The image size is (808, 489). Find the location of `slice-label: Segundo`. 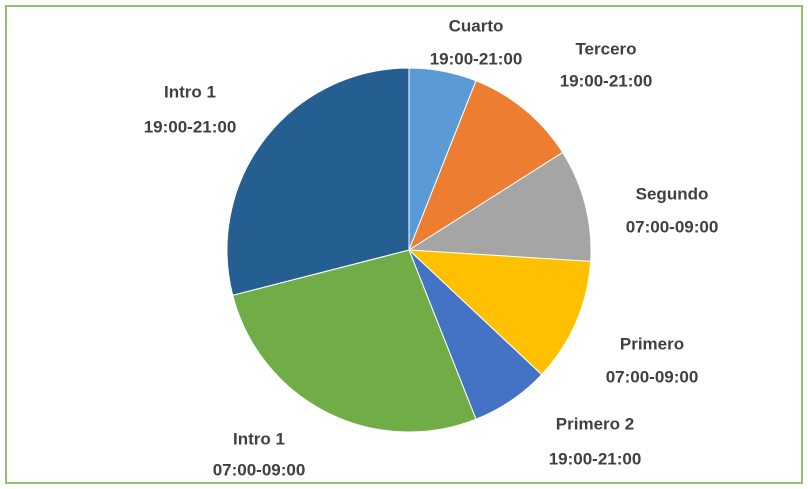

slice-label: Segundo is located at coordinates (672, 193).